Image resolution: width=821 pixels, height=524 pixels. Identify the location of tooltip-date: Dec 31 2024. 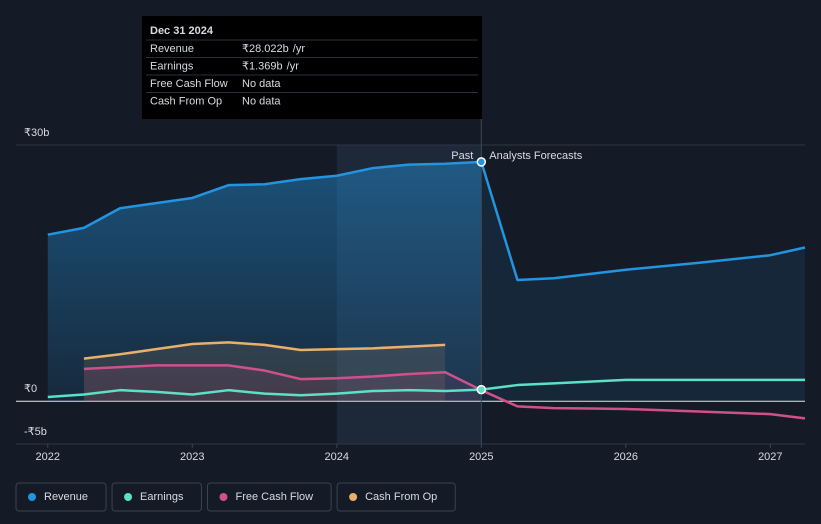
(182, 31).